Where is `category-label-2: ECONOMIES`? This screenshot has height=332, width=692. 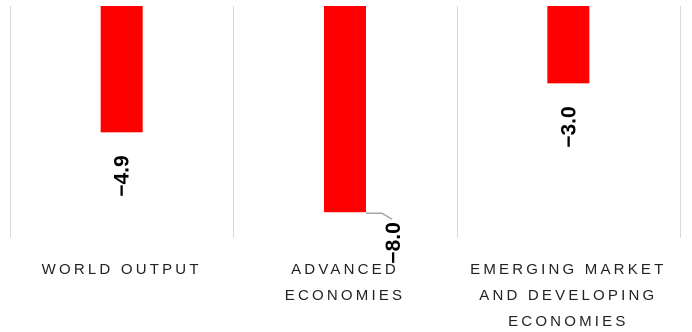 category-label-2: ECONOMIES is located at coordinates (568, 321).